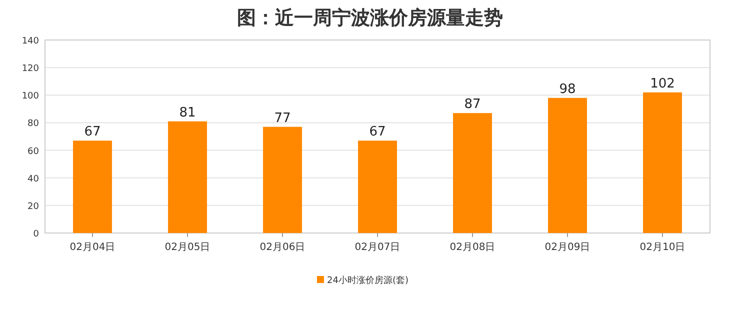  Describe the element at coordinates (473, 247) in the screenshot. I see `x-tick-label: 02月08日` at that location.